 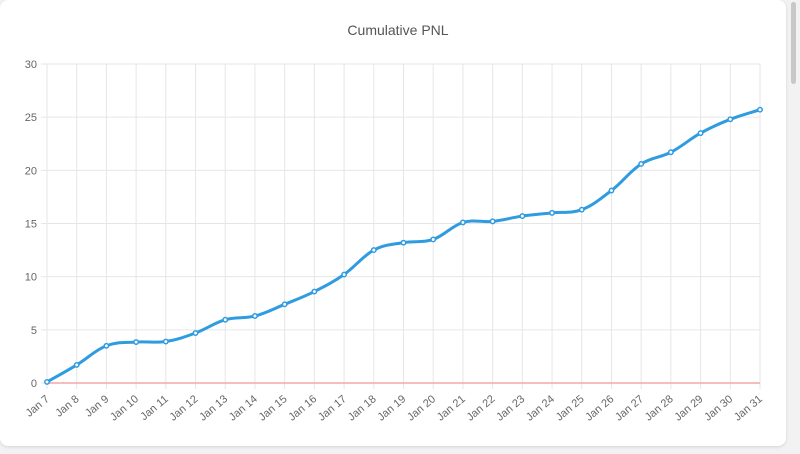 I want to click on x-tick-label: Jan 20, so click(x=421, y=408).